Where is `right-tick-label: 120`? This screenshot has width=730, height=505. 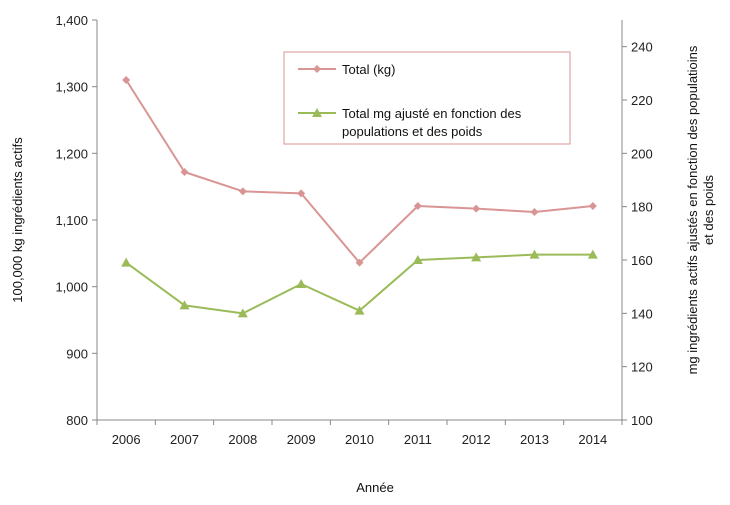
right-tick-label: 120 is located at coordinates (642, 367).